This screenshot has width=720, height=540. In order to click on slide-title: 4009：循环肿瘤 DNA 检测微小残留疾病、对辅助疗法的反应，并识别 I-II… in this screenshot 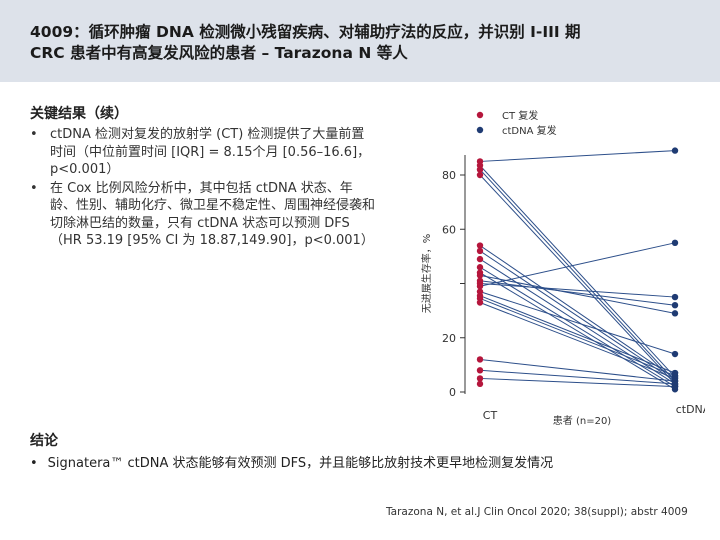, I will do `click(360, 43)`.